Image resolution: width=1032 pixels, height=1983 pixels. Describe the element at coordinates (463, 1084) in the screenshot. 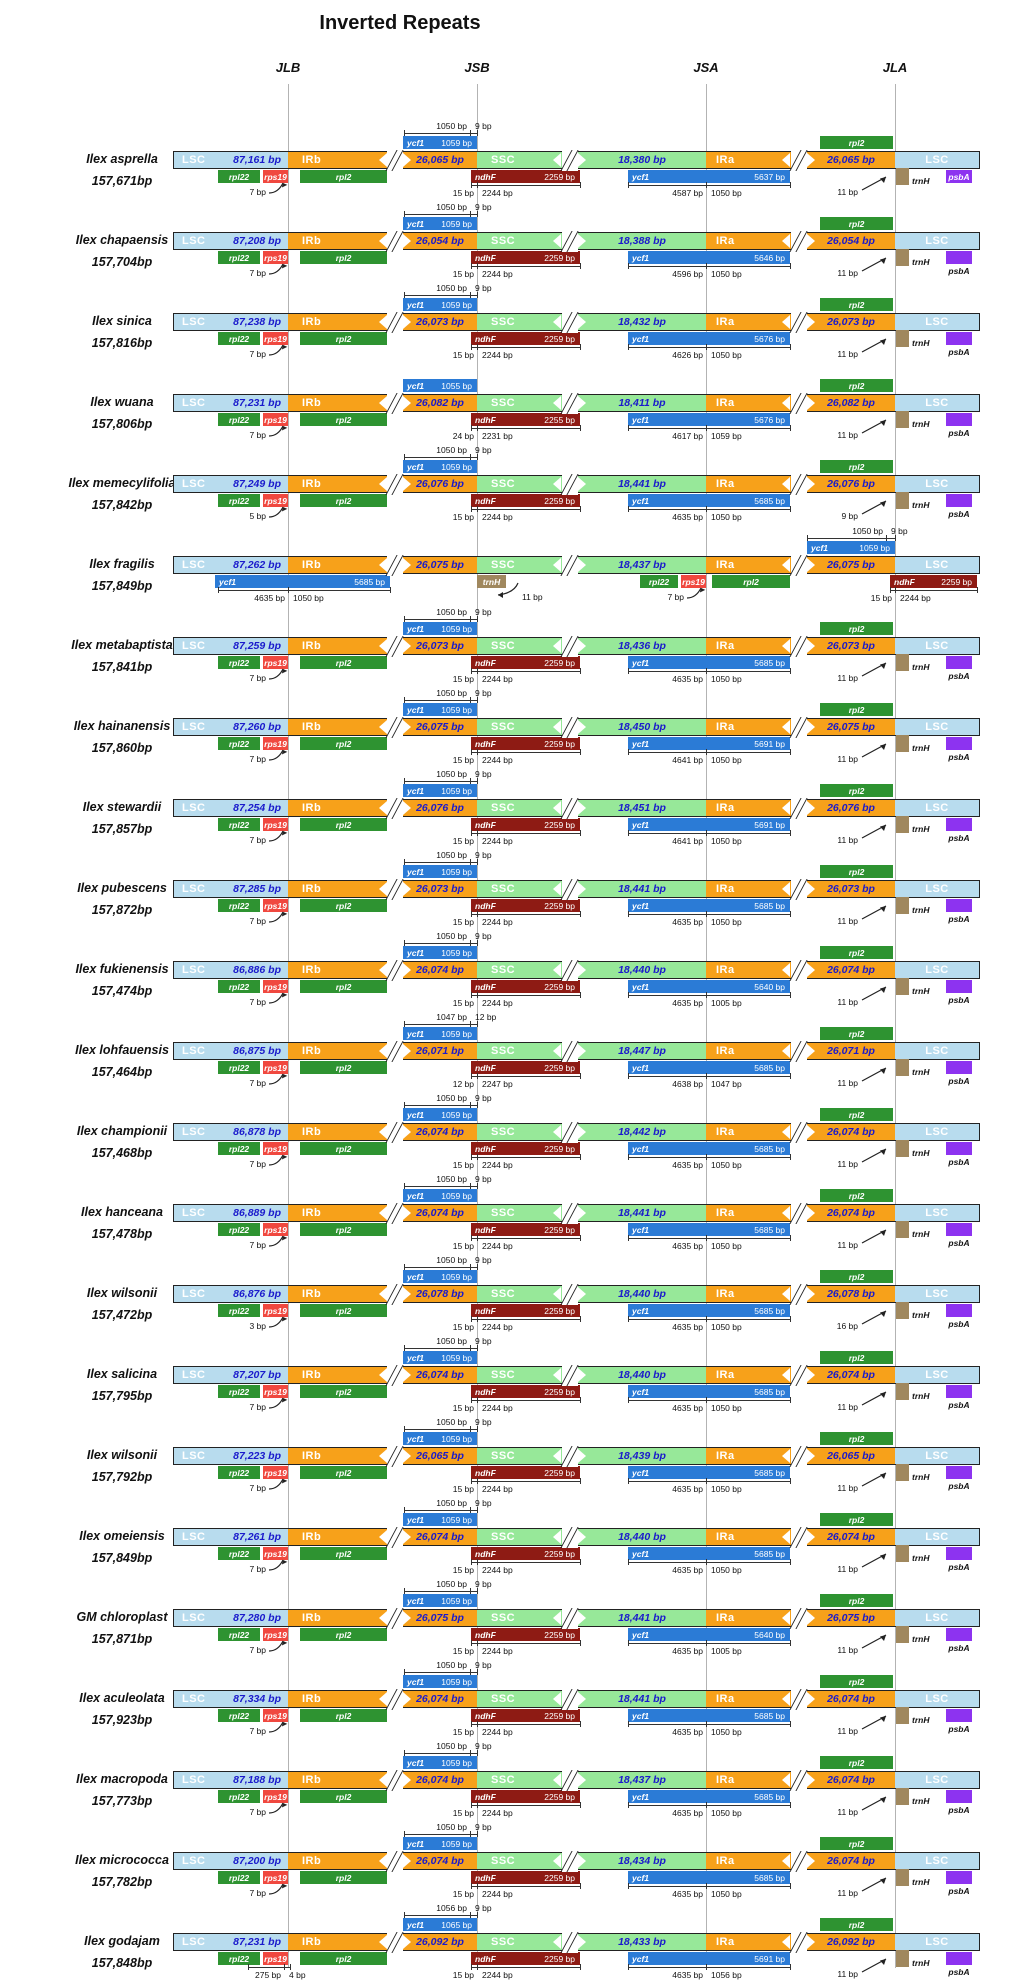

I see `ruler-label: 12 bp` at that location.